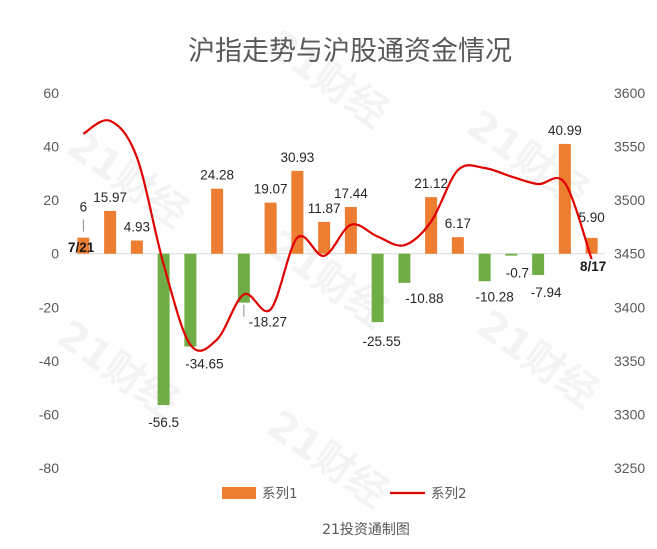 The height and width of the screenshot is (549, 657). Describe the element at coordinates (546, 292) in the screenshot. I see `bar-label-17: -7.94` at that location.